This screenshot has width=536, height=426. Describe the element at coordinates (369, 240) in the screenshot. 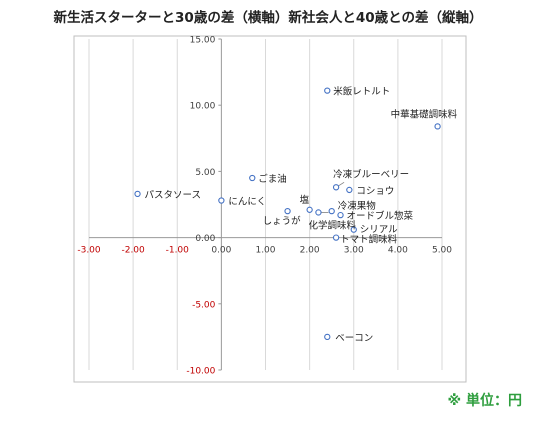

I see `data-label: トマト調味料` at that location.